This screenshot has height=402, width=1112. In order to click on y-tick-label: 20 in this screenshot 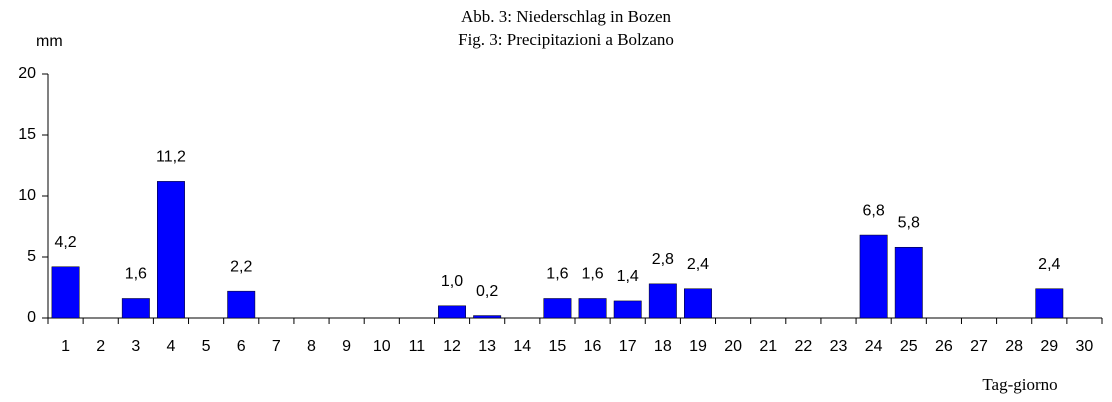, I will do `click(27, 73)`.